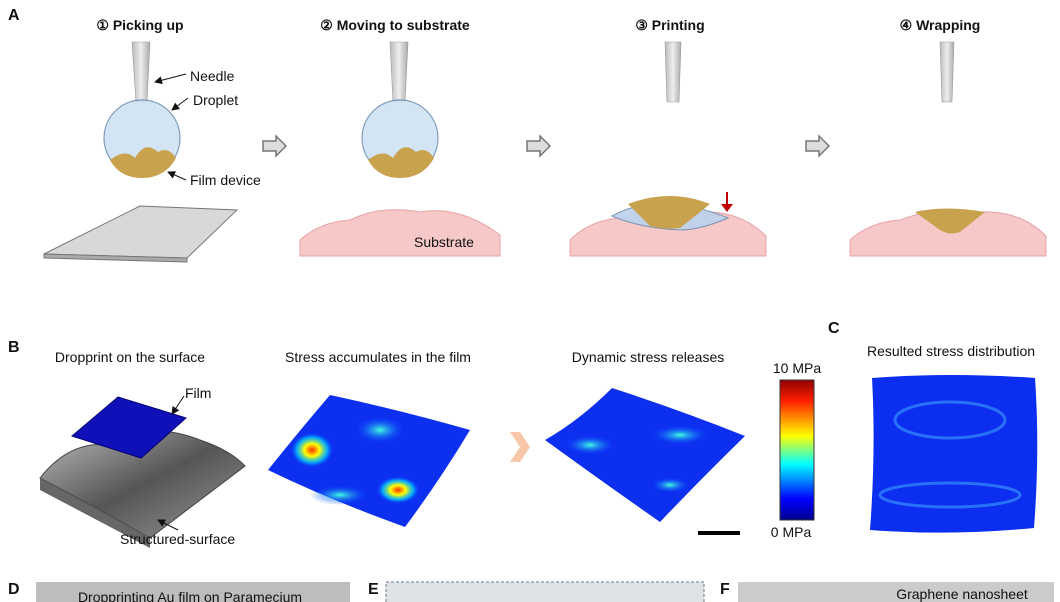 The image size is (1060, 602). What do you see at coordinates (115, 258) in the screenshot?
I see `plate-edge` at bounding box center [115, 258].